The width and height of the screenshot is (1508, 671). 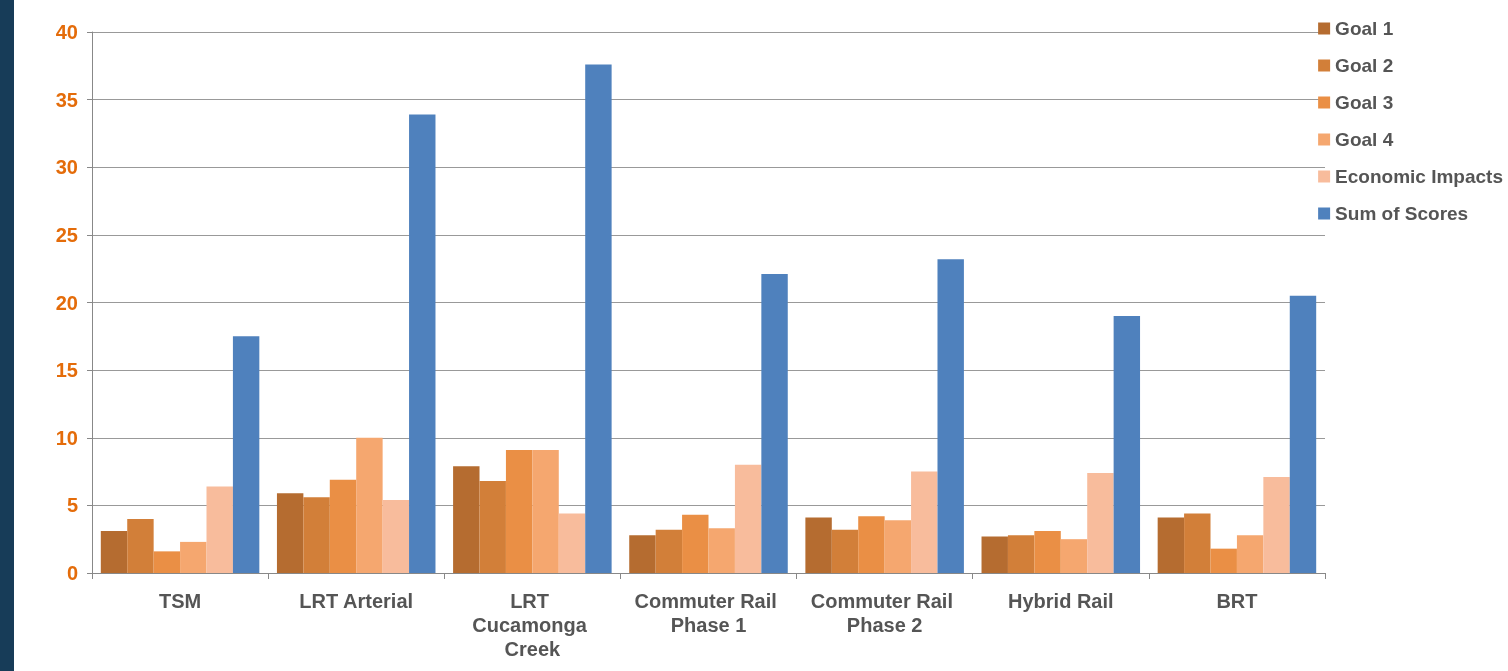 I want to click on y-tick-label: 15, so click(x=66, y=370).